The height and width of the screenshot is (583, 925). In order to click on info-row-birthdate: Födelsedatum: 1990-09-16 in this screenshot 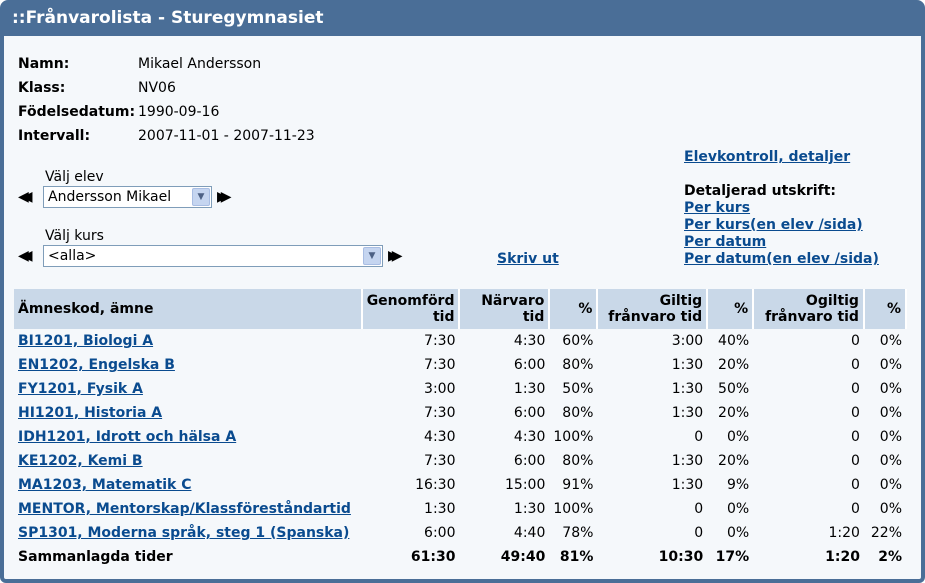, I will do `click(166, 112)`.